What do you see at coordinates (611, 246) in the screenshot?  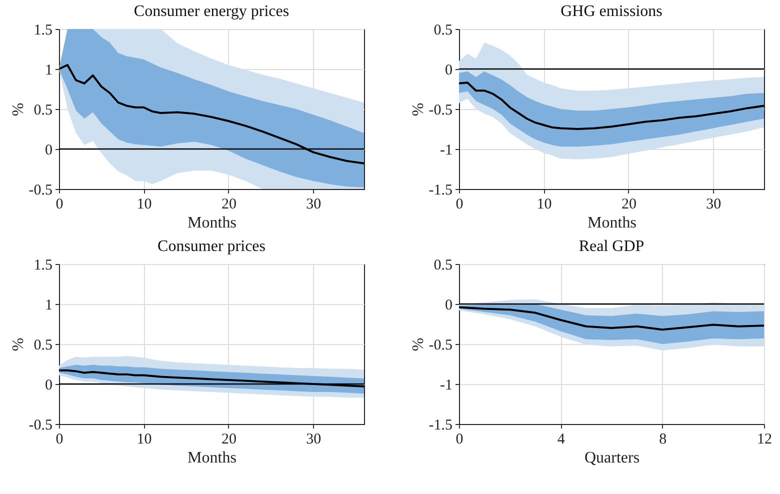 I see `chart-title: Real GDP` at bounding box center [611, 246].